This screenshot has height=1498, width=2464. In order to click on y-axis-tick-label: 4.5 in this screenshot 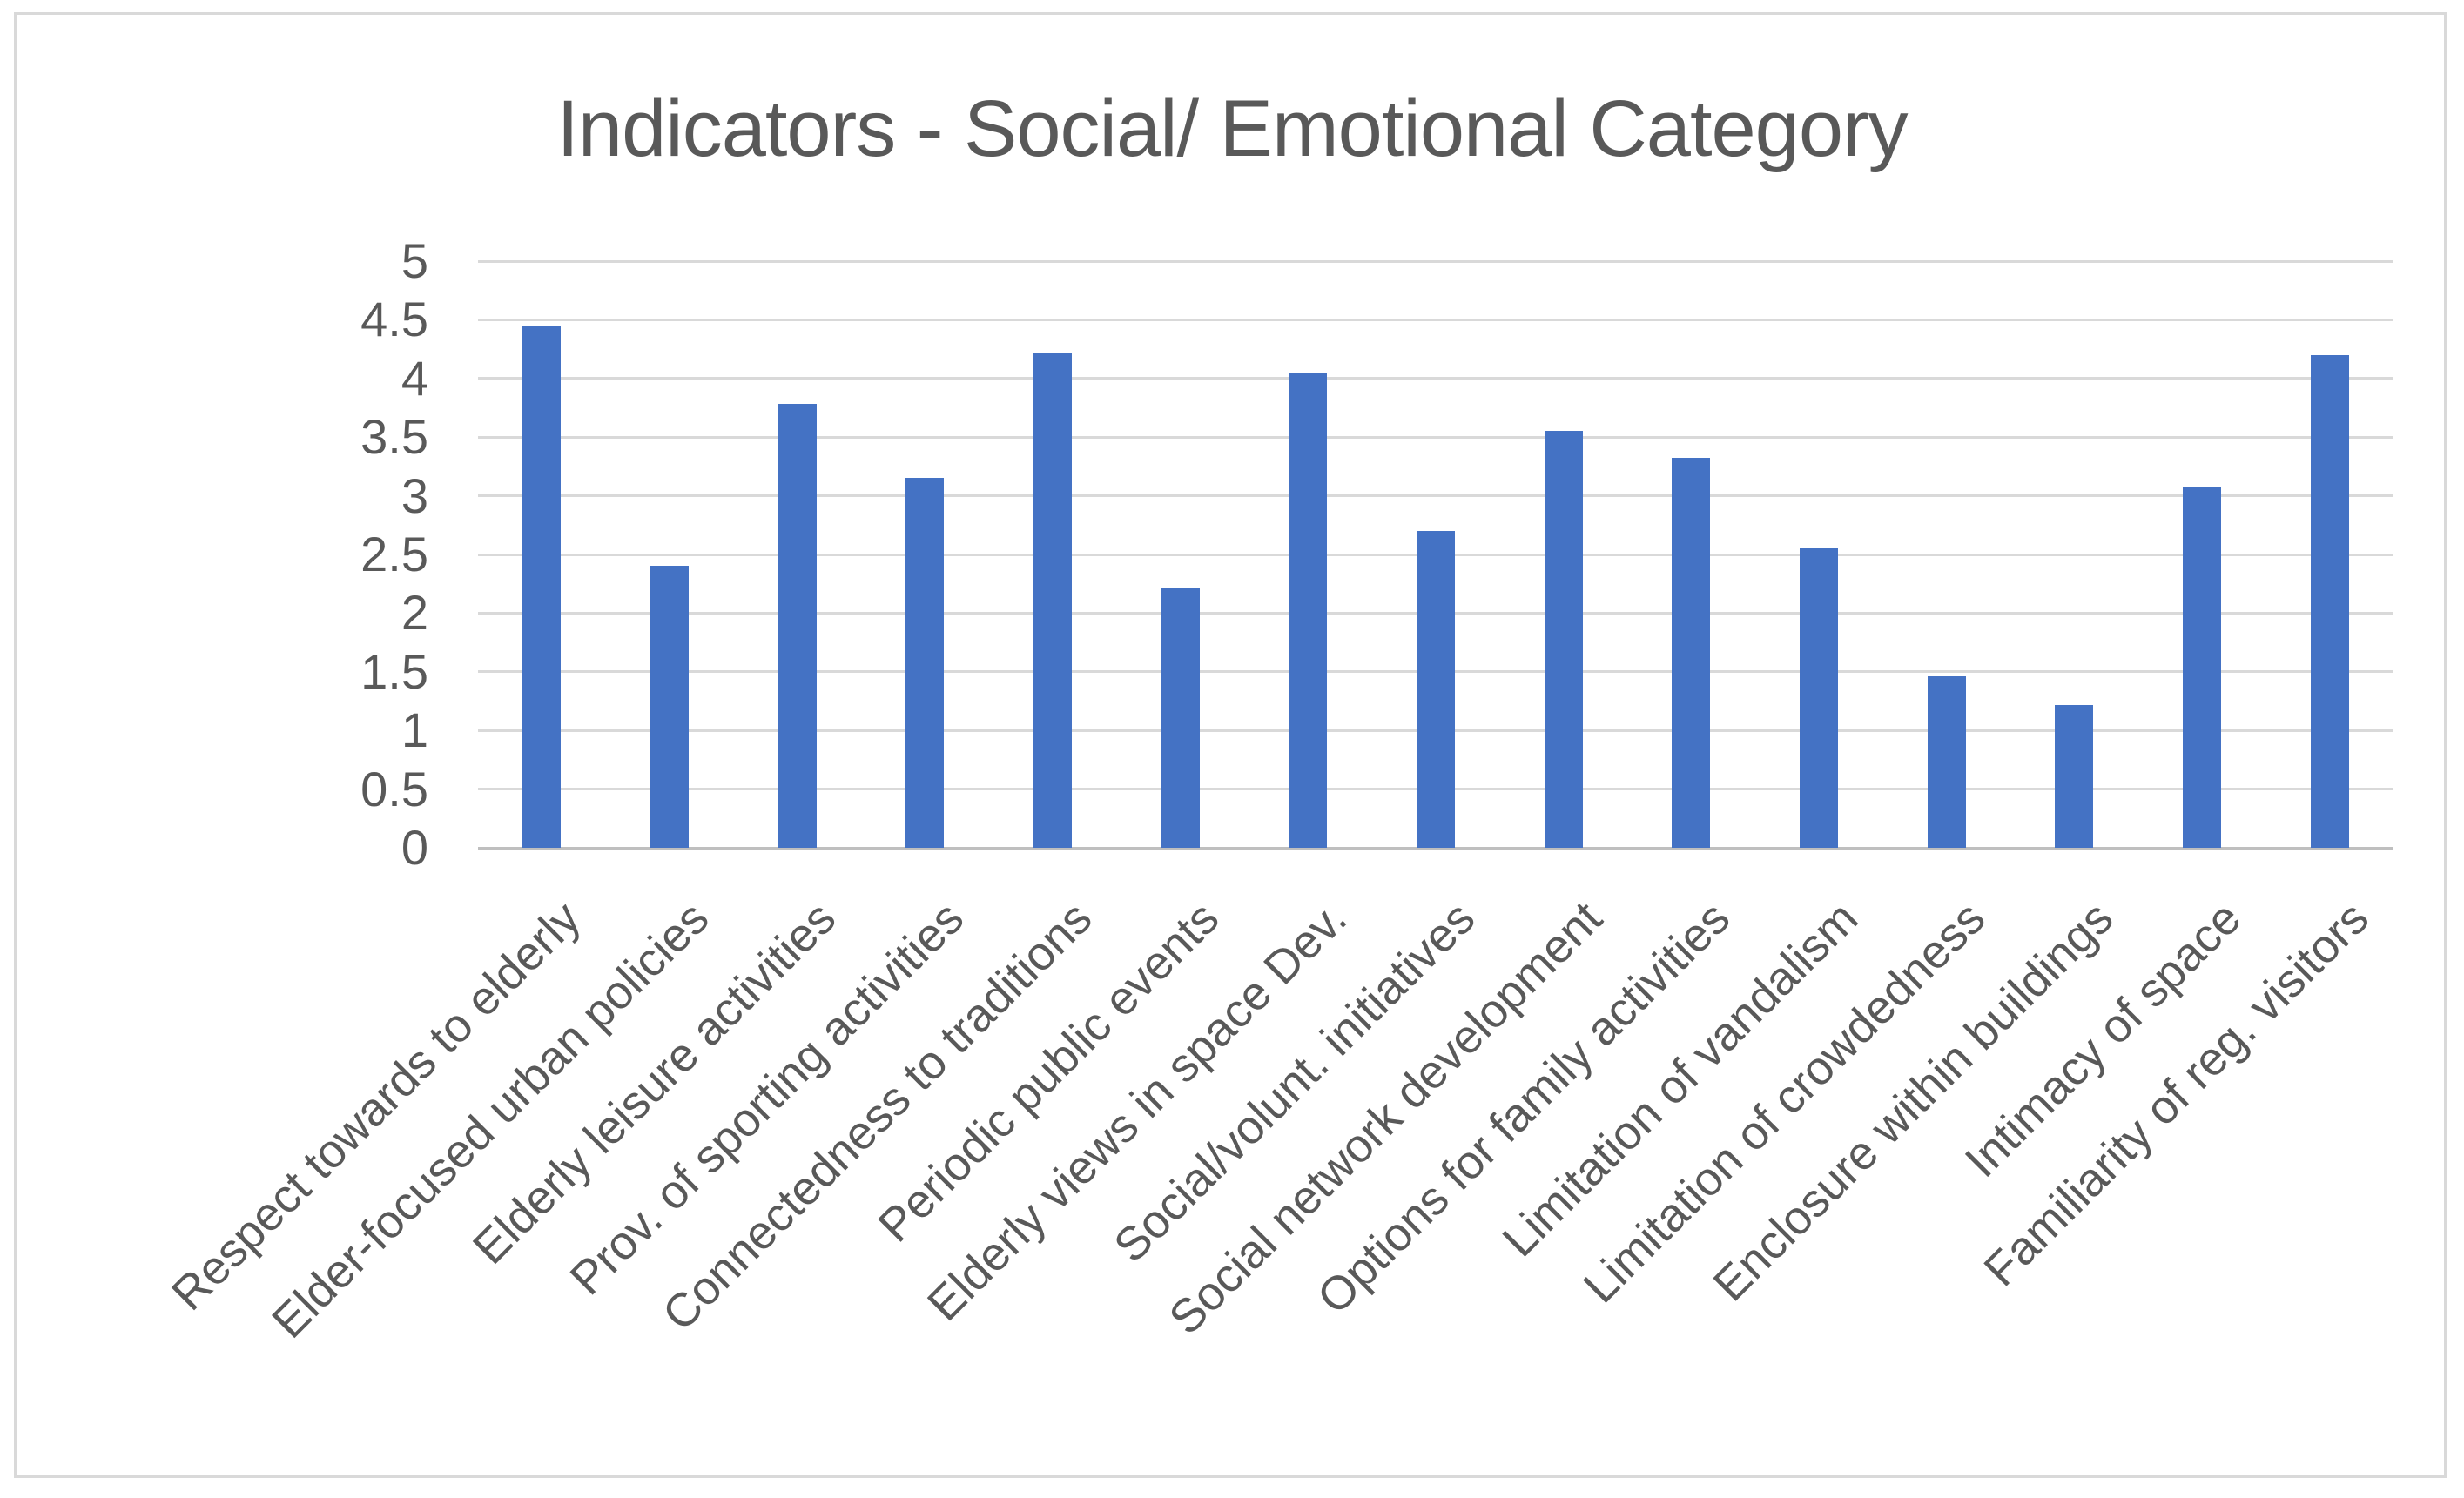, I will do `click(394, 319)`.